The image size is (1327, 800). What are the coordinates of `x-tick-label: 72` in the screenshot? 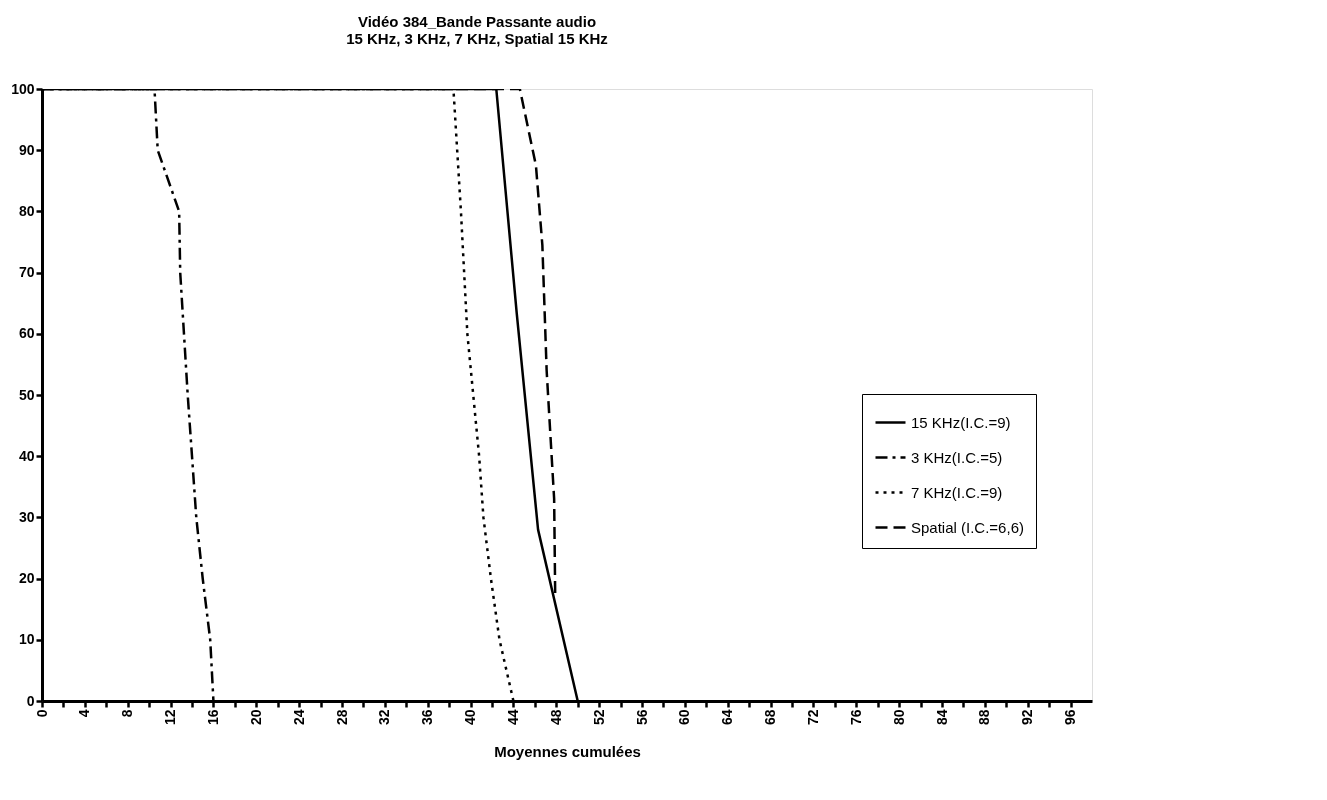 It's located at (812, 717).